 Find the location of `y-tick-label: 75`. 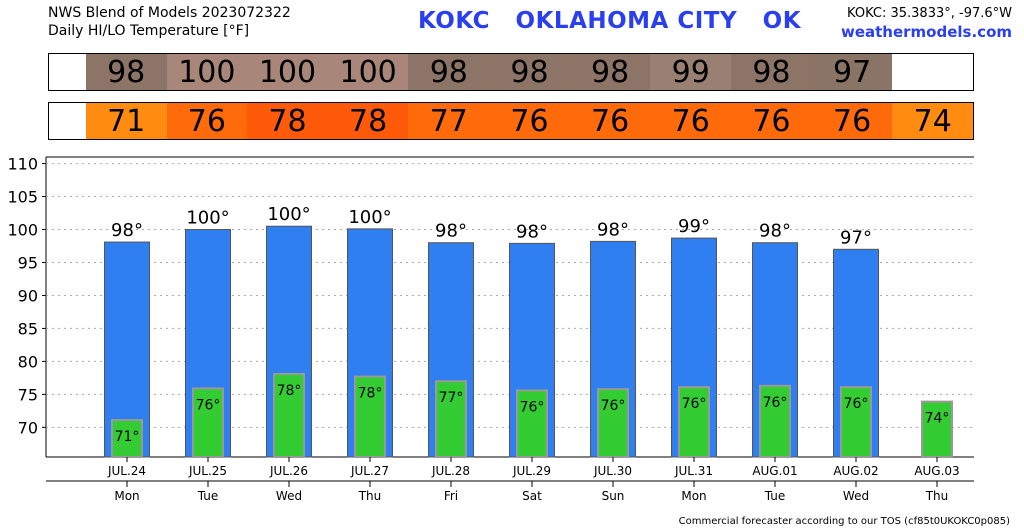

y-tick-label: 75 is located at coordinates (28, 394).